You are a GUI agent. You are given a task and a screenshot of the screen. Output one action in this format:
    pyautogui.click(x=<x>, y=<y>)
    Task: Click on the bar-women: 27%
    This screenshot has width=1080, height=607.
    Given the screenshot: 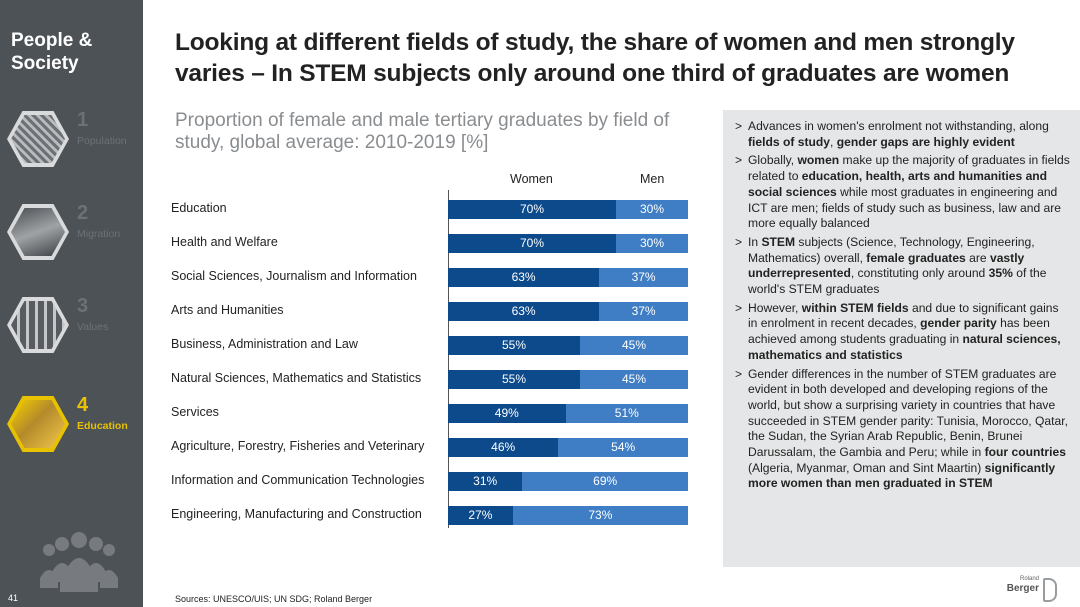 What is the action you would take?
    pyautogui.click(x=480, y=515)
    